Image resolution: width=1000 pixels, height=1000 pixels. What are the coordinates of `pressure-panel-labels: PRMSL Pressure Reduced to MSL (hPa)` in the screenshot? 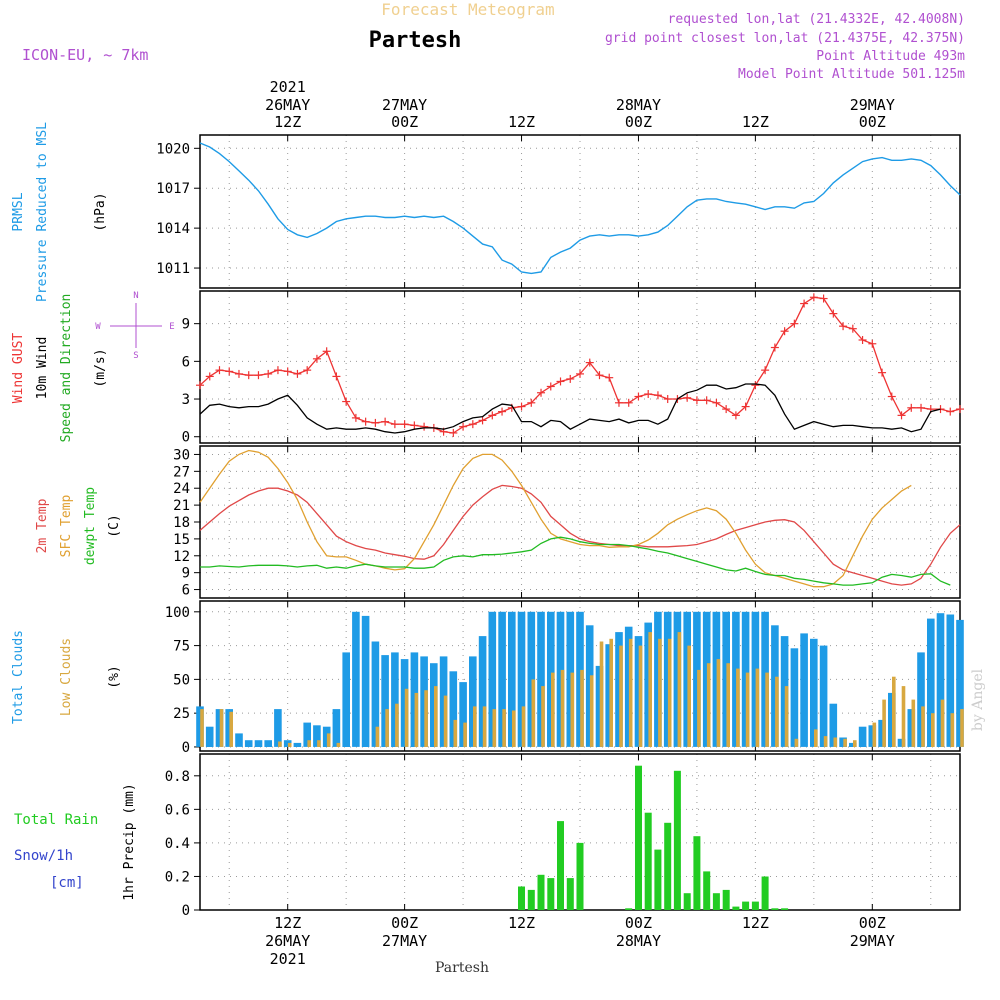 It's located at (59, 212).